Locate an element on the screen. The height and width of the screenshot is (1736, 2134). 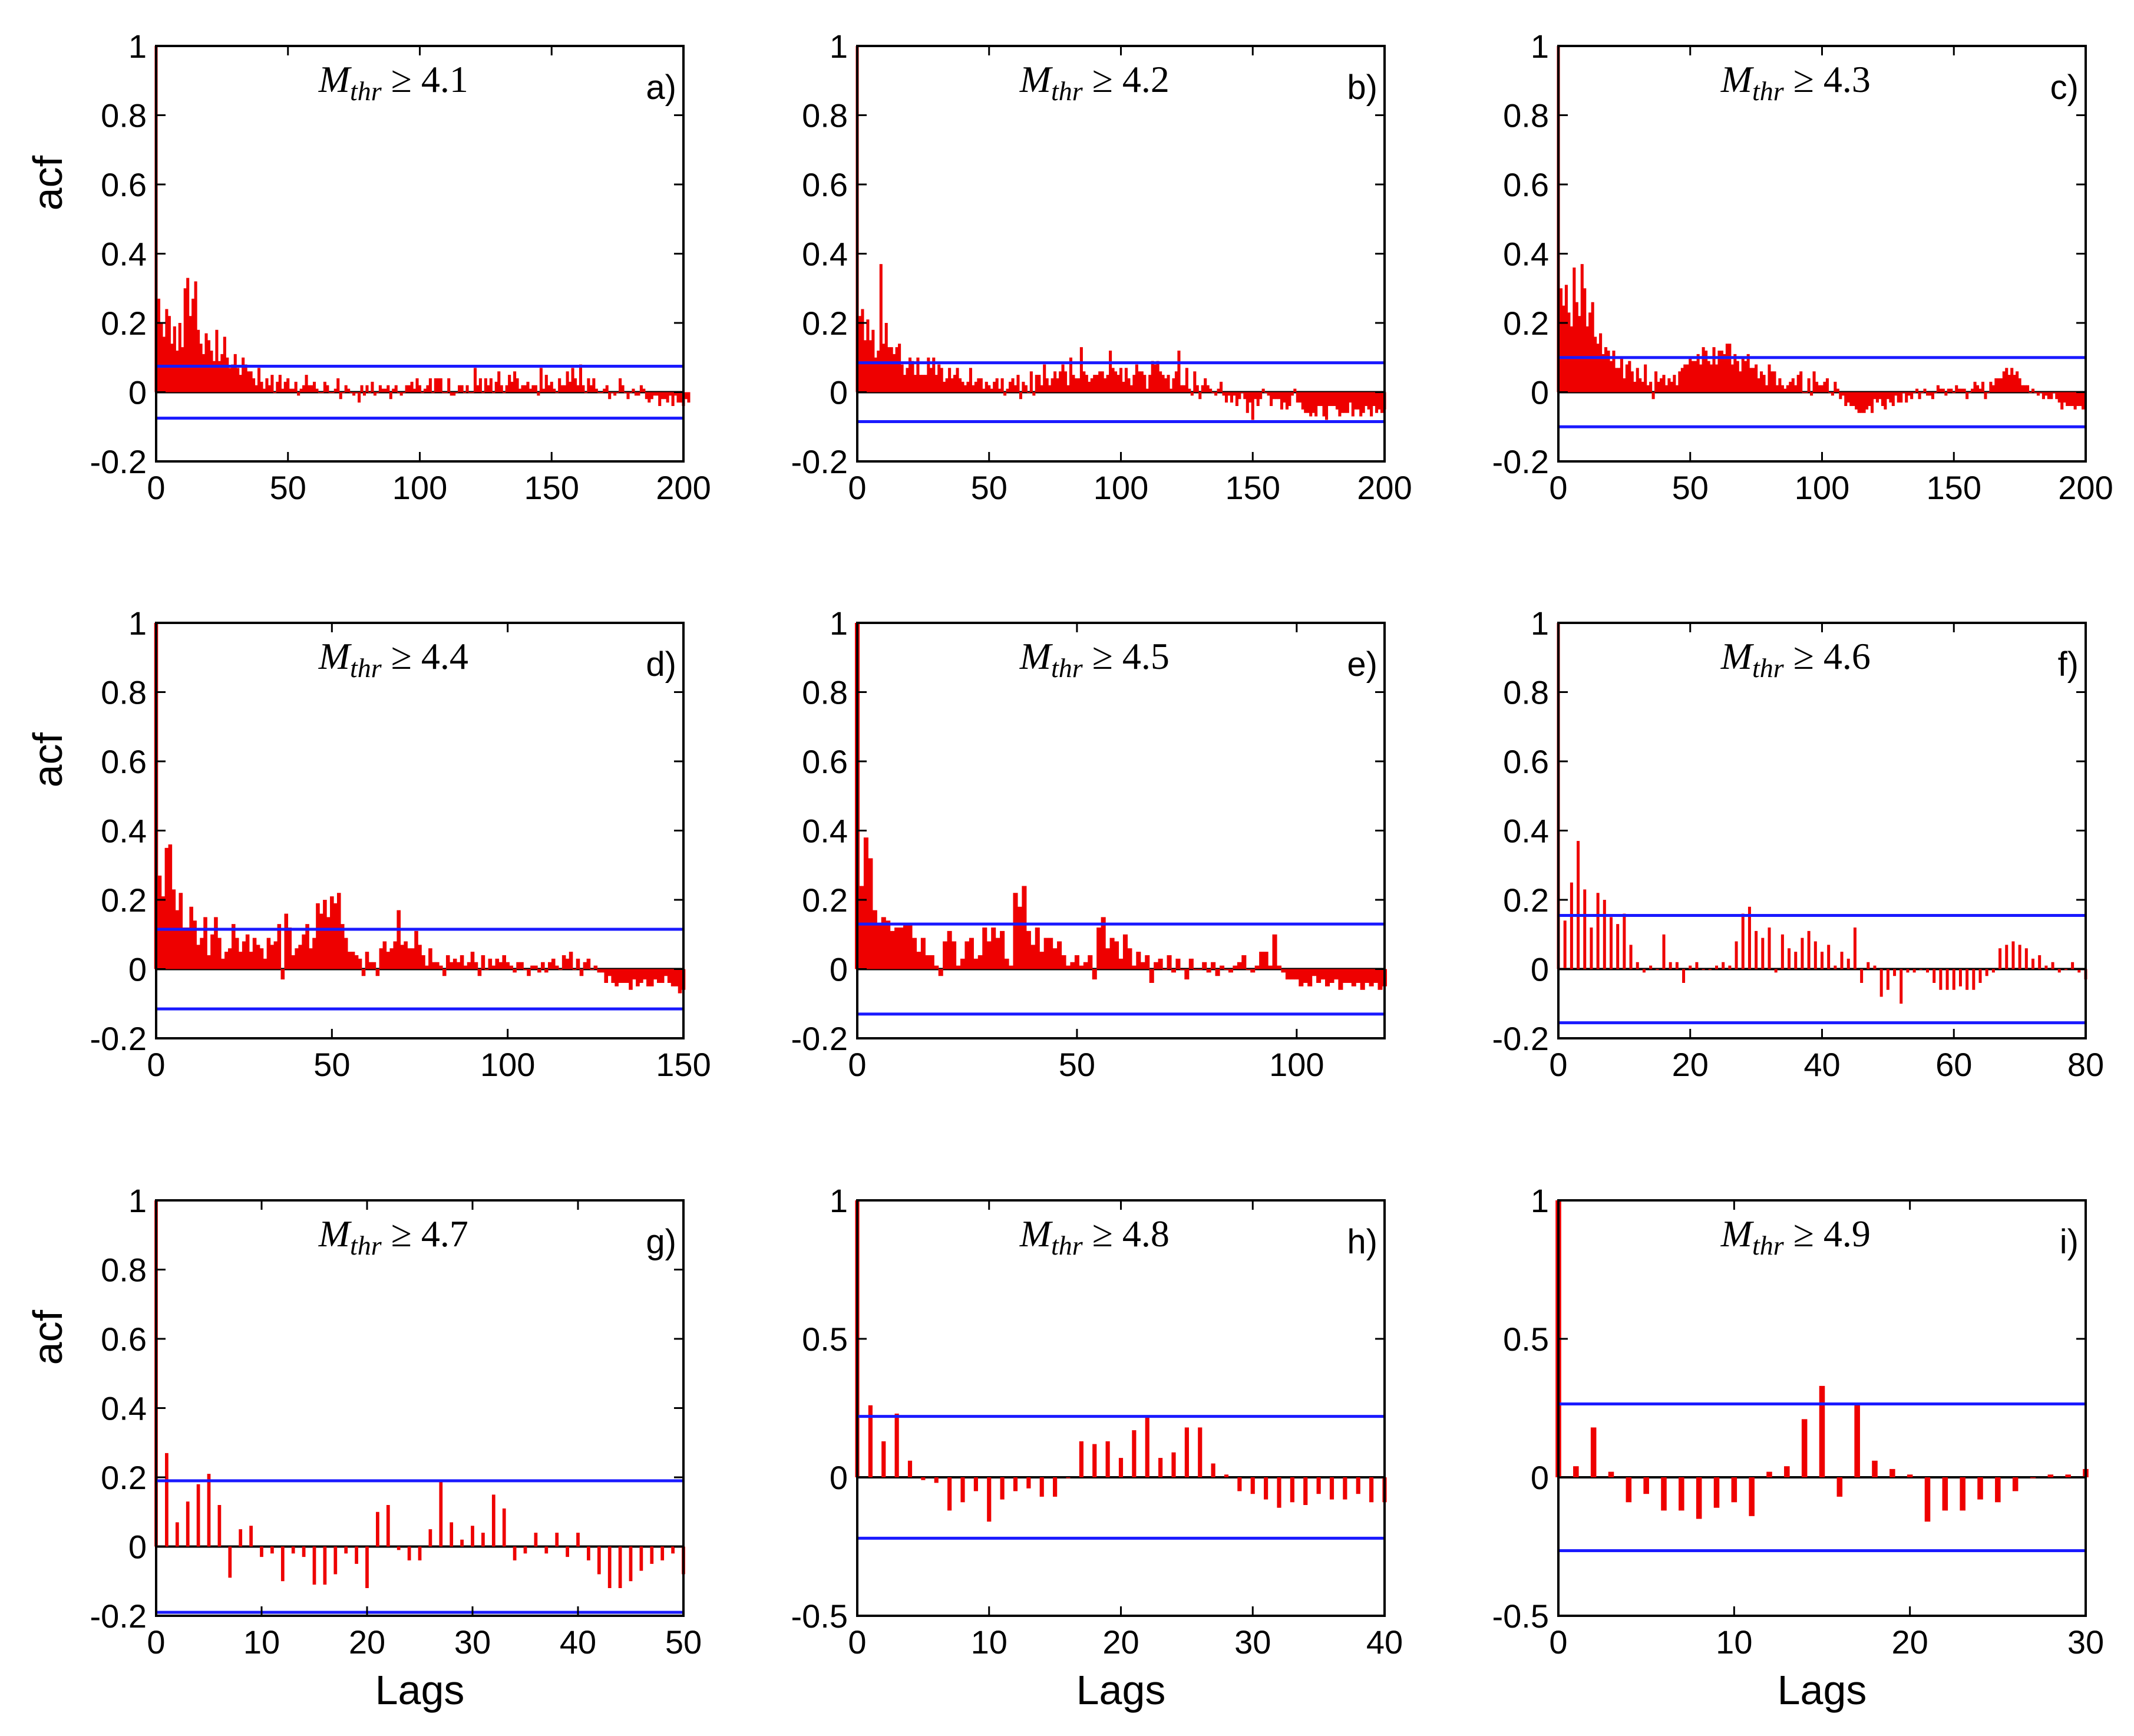
x-tick-label: 40 is located at coordinates (1821, 1064).